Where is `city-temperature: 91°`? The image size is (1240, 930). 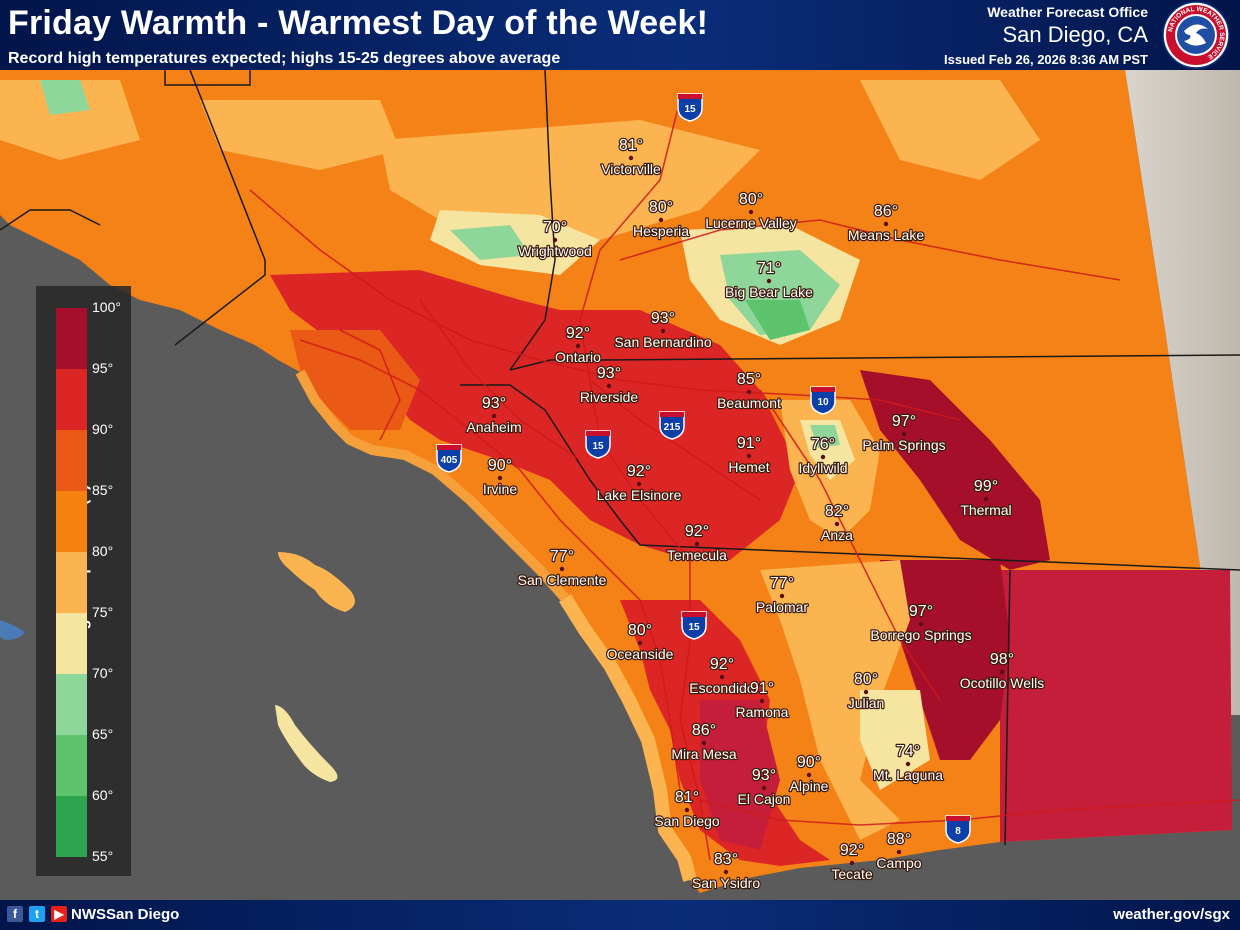
city-temperature: 91° is located at coordinates (749, 443).